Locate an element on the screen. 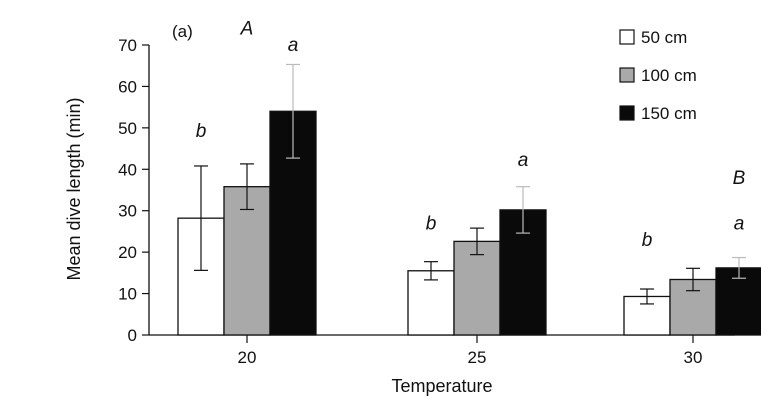  x-tick-label: 25 is located at coordinates (477, 357).